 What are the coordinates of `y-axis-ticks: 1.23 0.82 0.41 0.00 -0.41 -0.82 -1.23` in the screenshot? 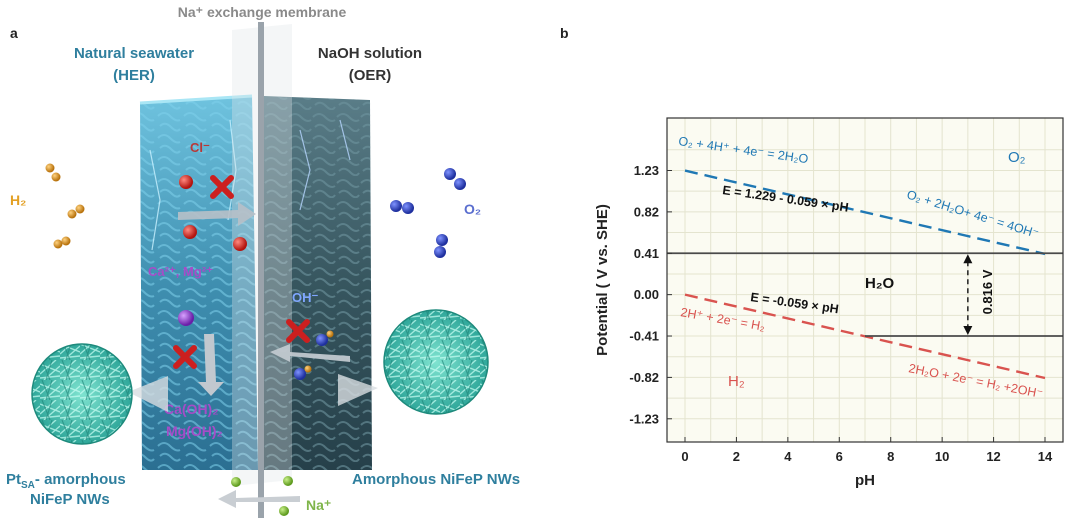 It's located at (650, 294).